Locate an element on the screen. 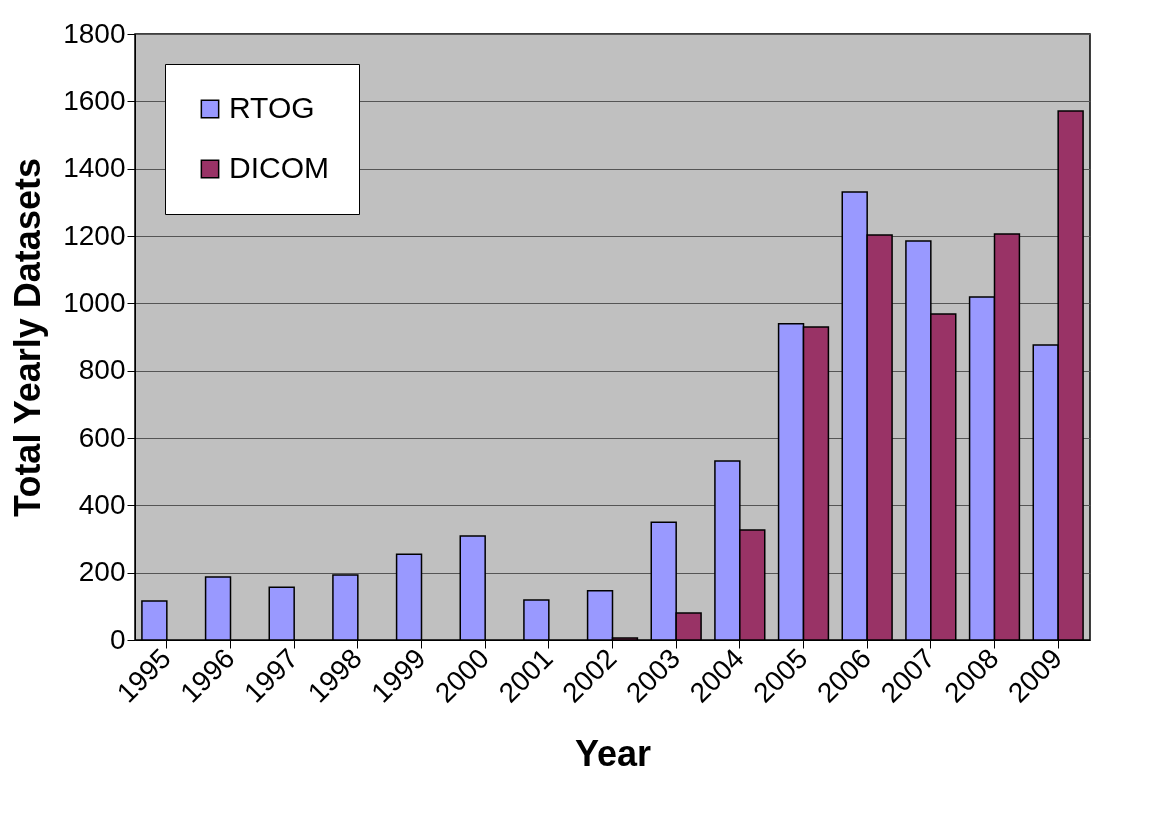  y-tick-label: 1200 is located at coordinates (94, 235).